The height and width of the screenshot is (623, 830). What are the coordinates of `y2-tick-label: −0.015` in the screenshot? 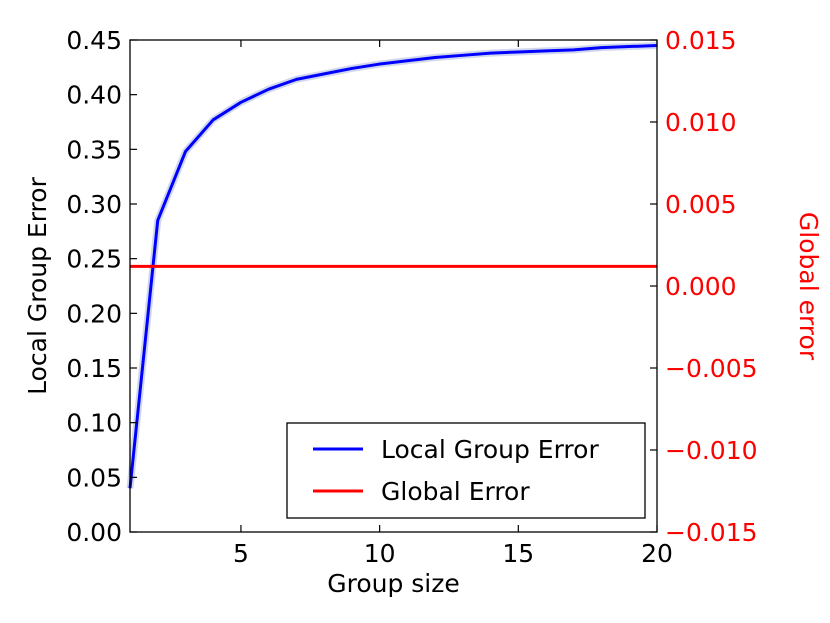 It's located at (711, 532).